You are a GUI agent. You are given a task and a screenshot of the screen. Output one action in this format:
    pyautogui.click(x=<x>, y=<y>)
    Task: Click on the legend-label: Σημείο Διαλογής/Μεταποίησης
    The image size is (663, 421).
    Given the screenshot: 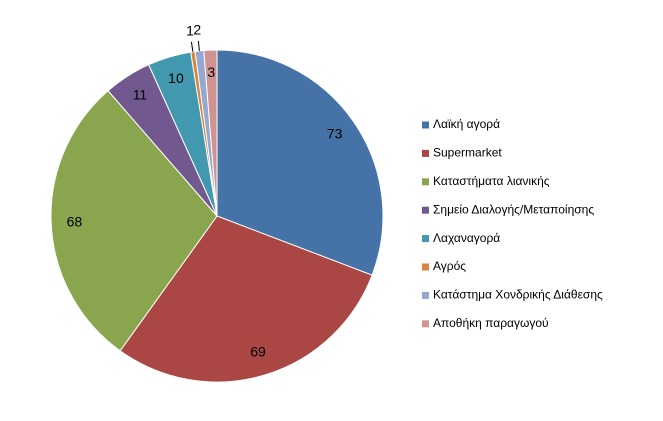 What is the action you would take?
    pyautogui.click(x=513, y=209)
    